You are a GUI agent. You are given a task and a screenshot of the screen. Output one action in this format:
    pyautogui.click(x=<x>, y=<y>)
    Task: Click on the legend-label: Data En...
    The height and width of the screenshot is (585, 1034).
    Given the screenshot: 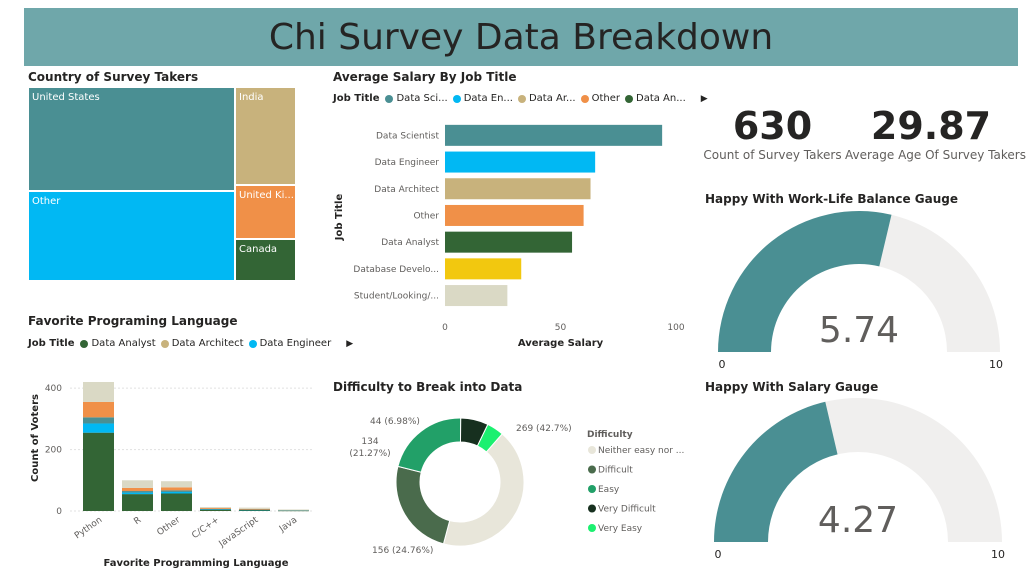 What is the action you would take?
    pyautogui.click(x=488, y=98)
    